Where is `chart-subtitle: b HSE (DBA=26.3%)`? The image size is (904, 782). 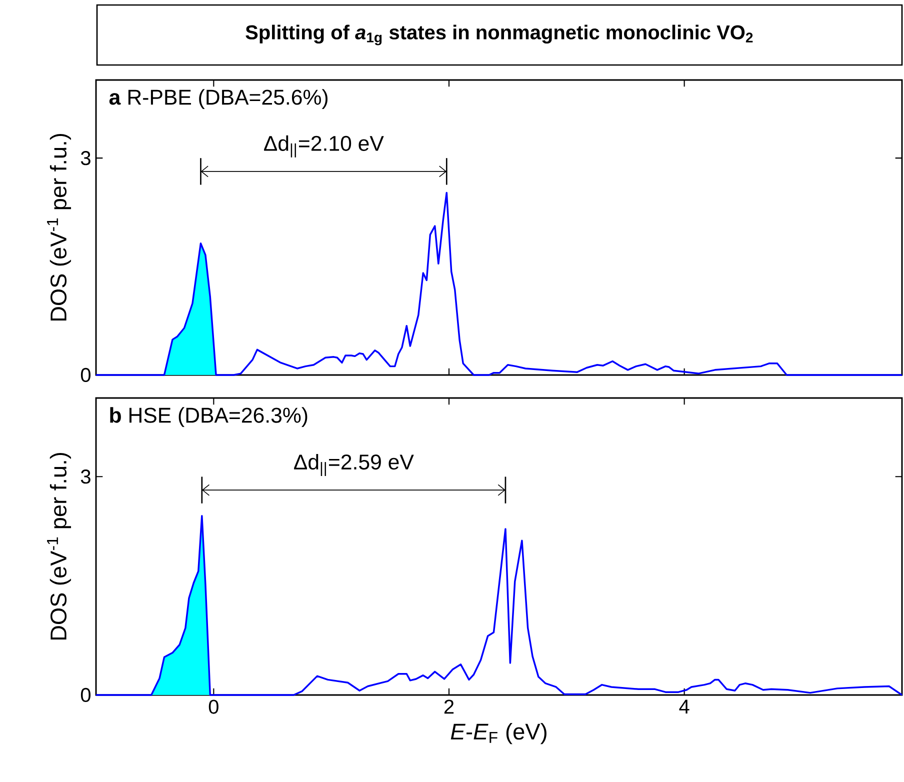
chart-subtitle: b HSE (DBA=26.3%) is located at coordinates (209, 417).